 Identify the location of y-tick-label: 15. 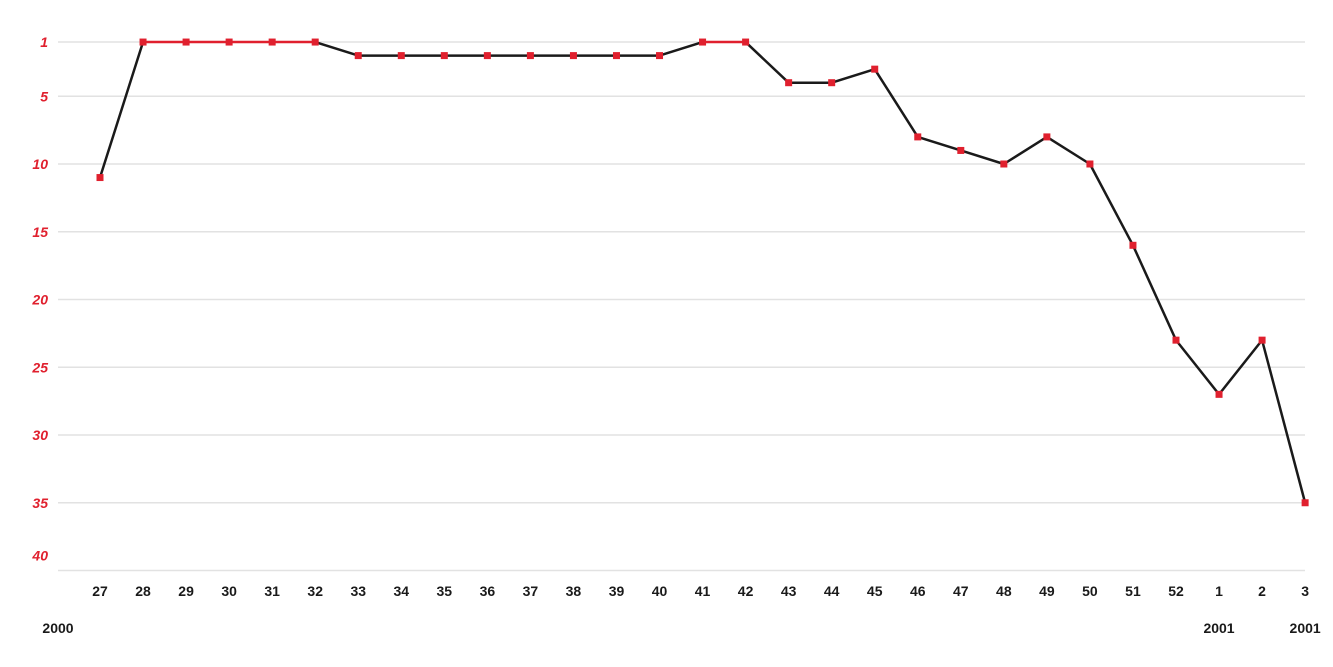
(40, 232).